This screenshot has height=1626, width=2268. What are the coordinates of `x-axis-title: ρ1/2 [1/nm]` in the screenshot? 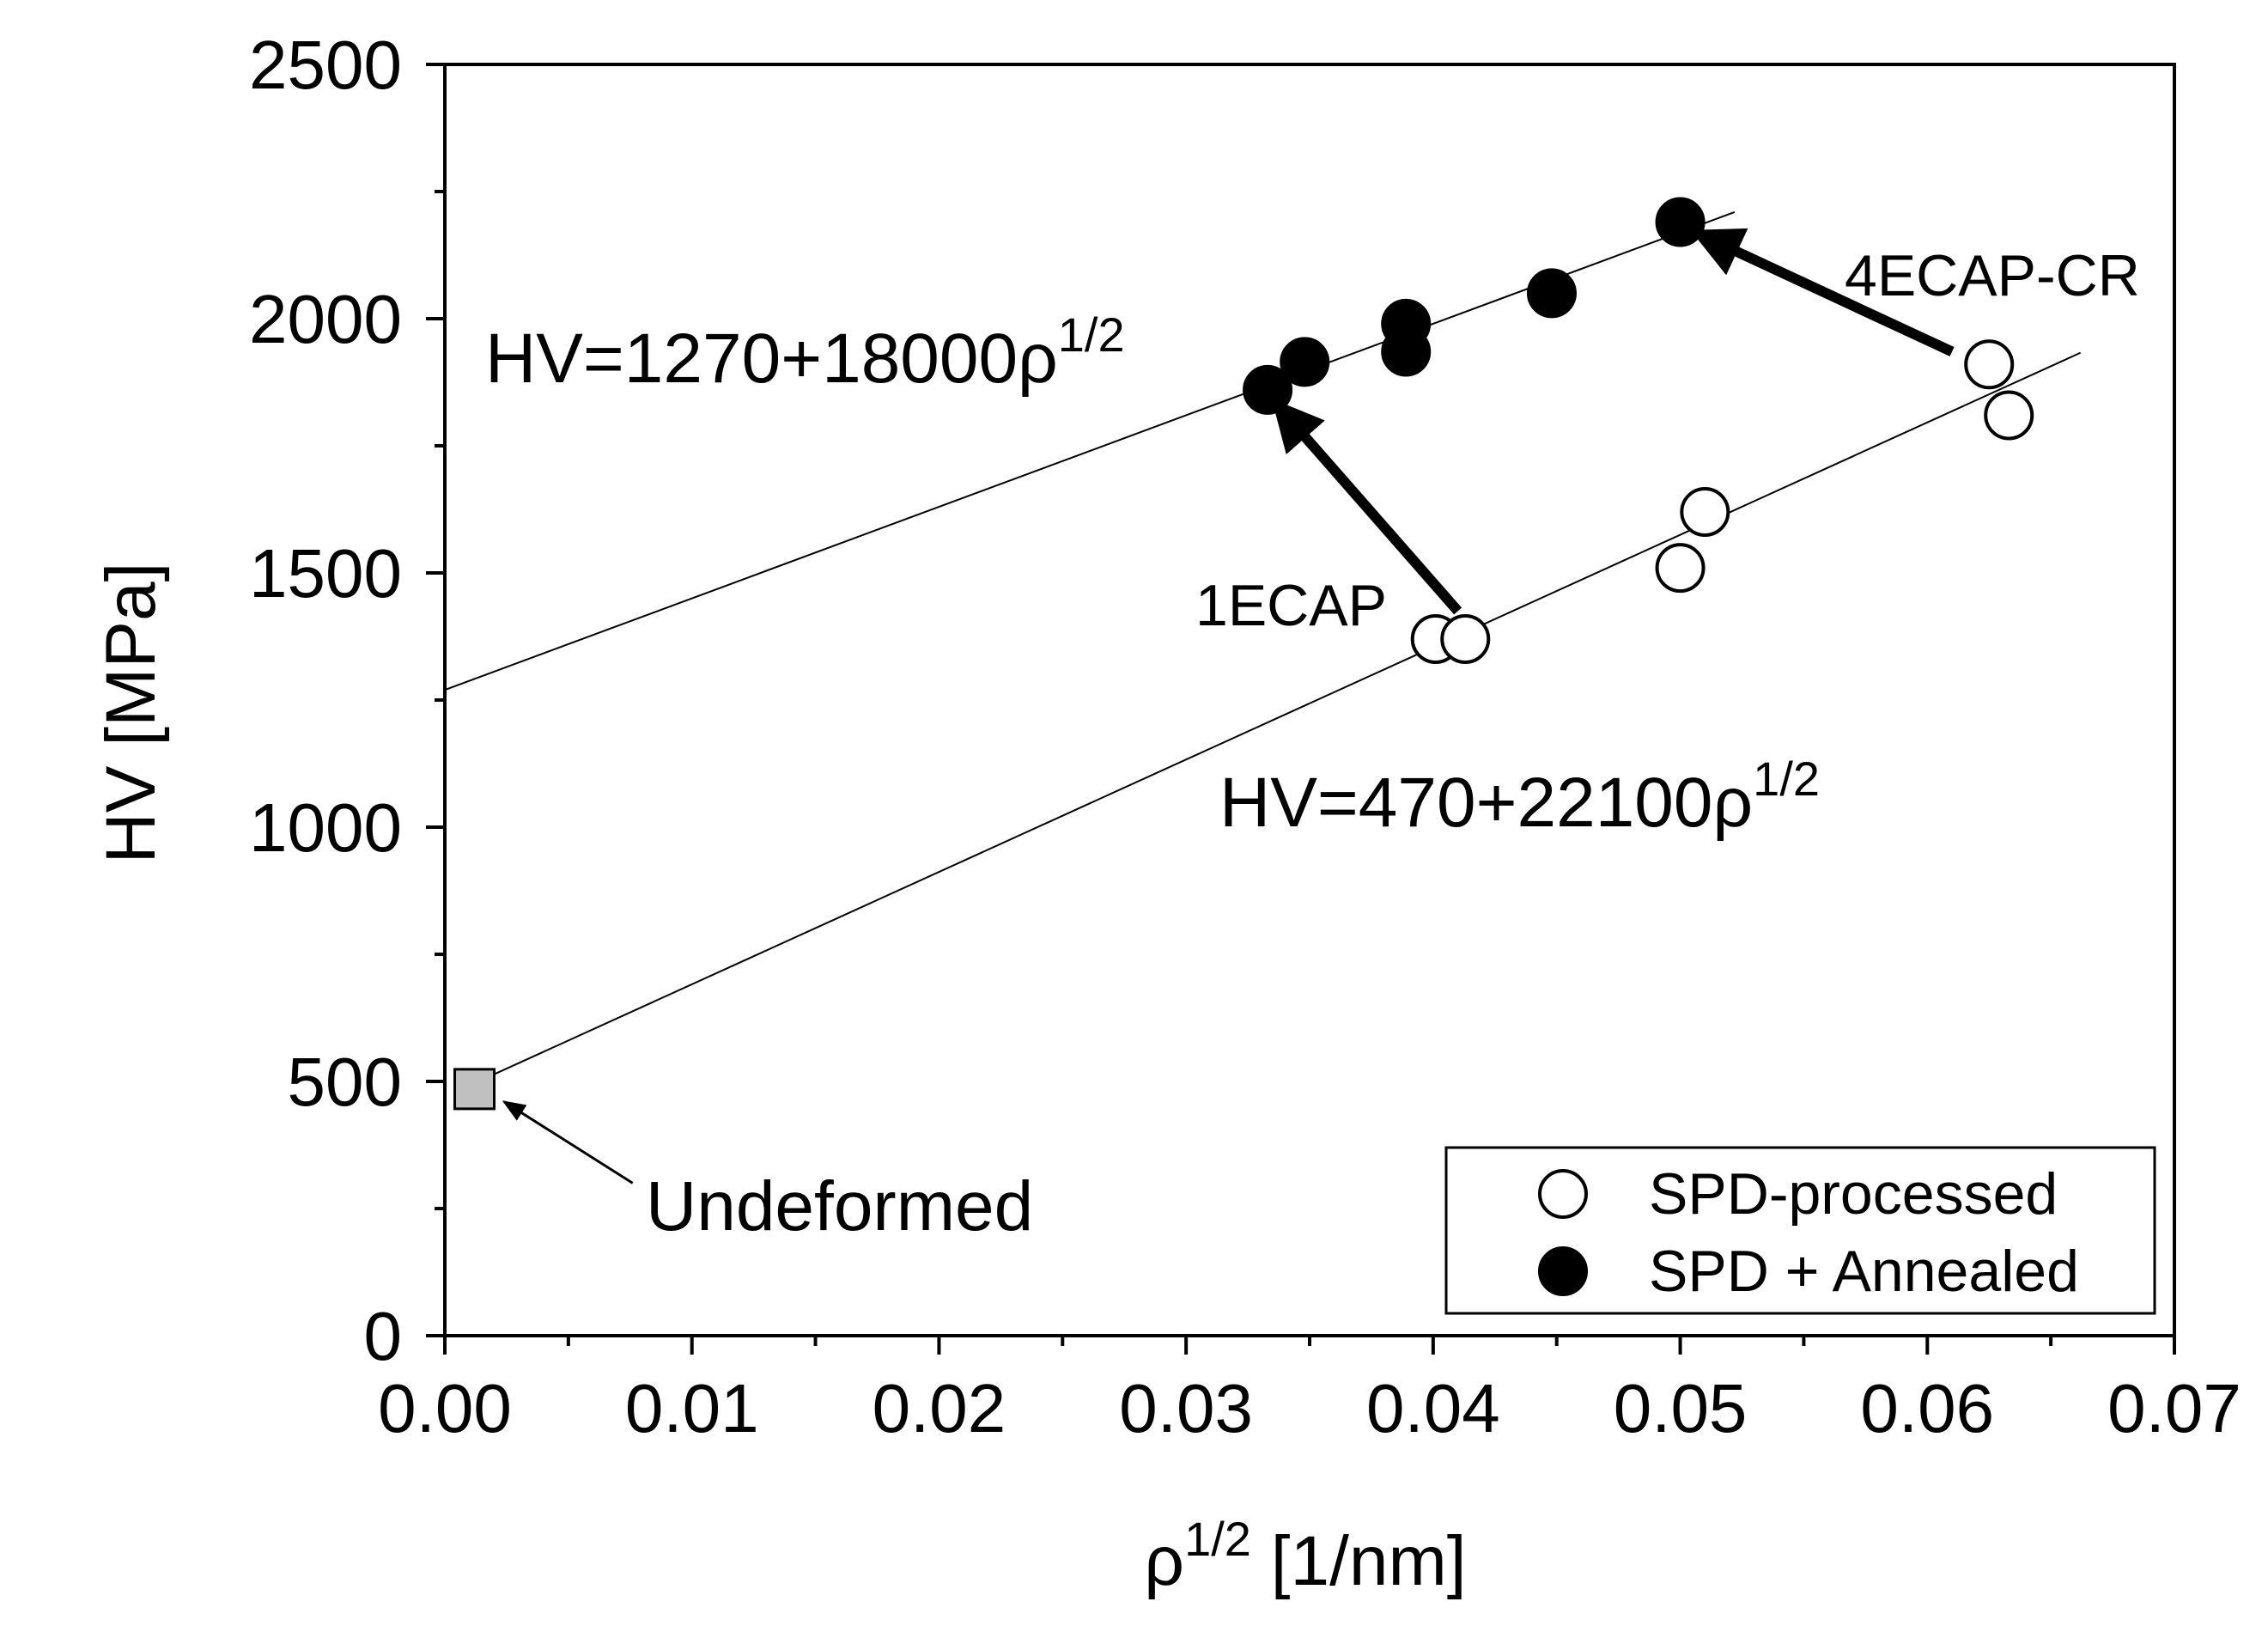 It's located at (1305, 1556).